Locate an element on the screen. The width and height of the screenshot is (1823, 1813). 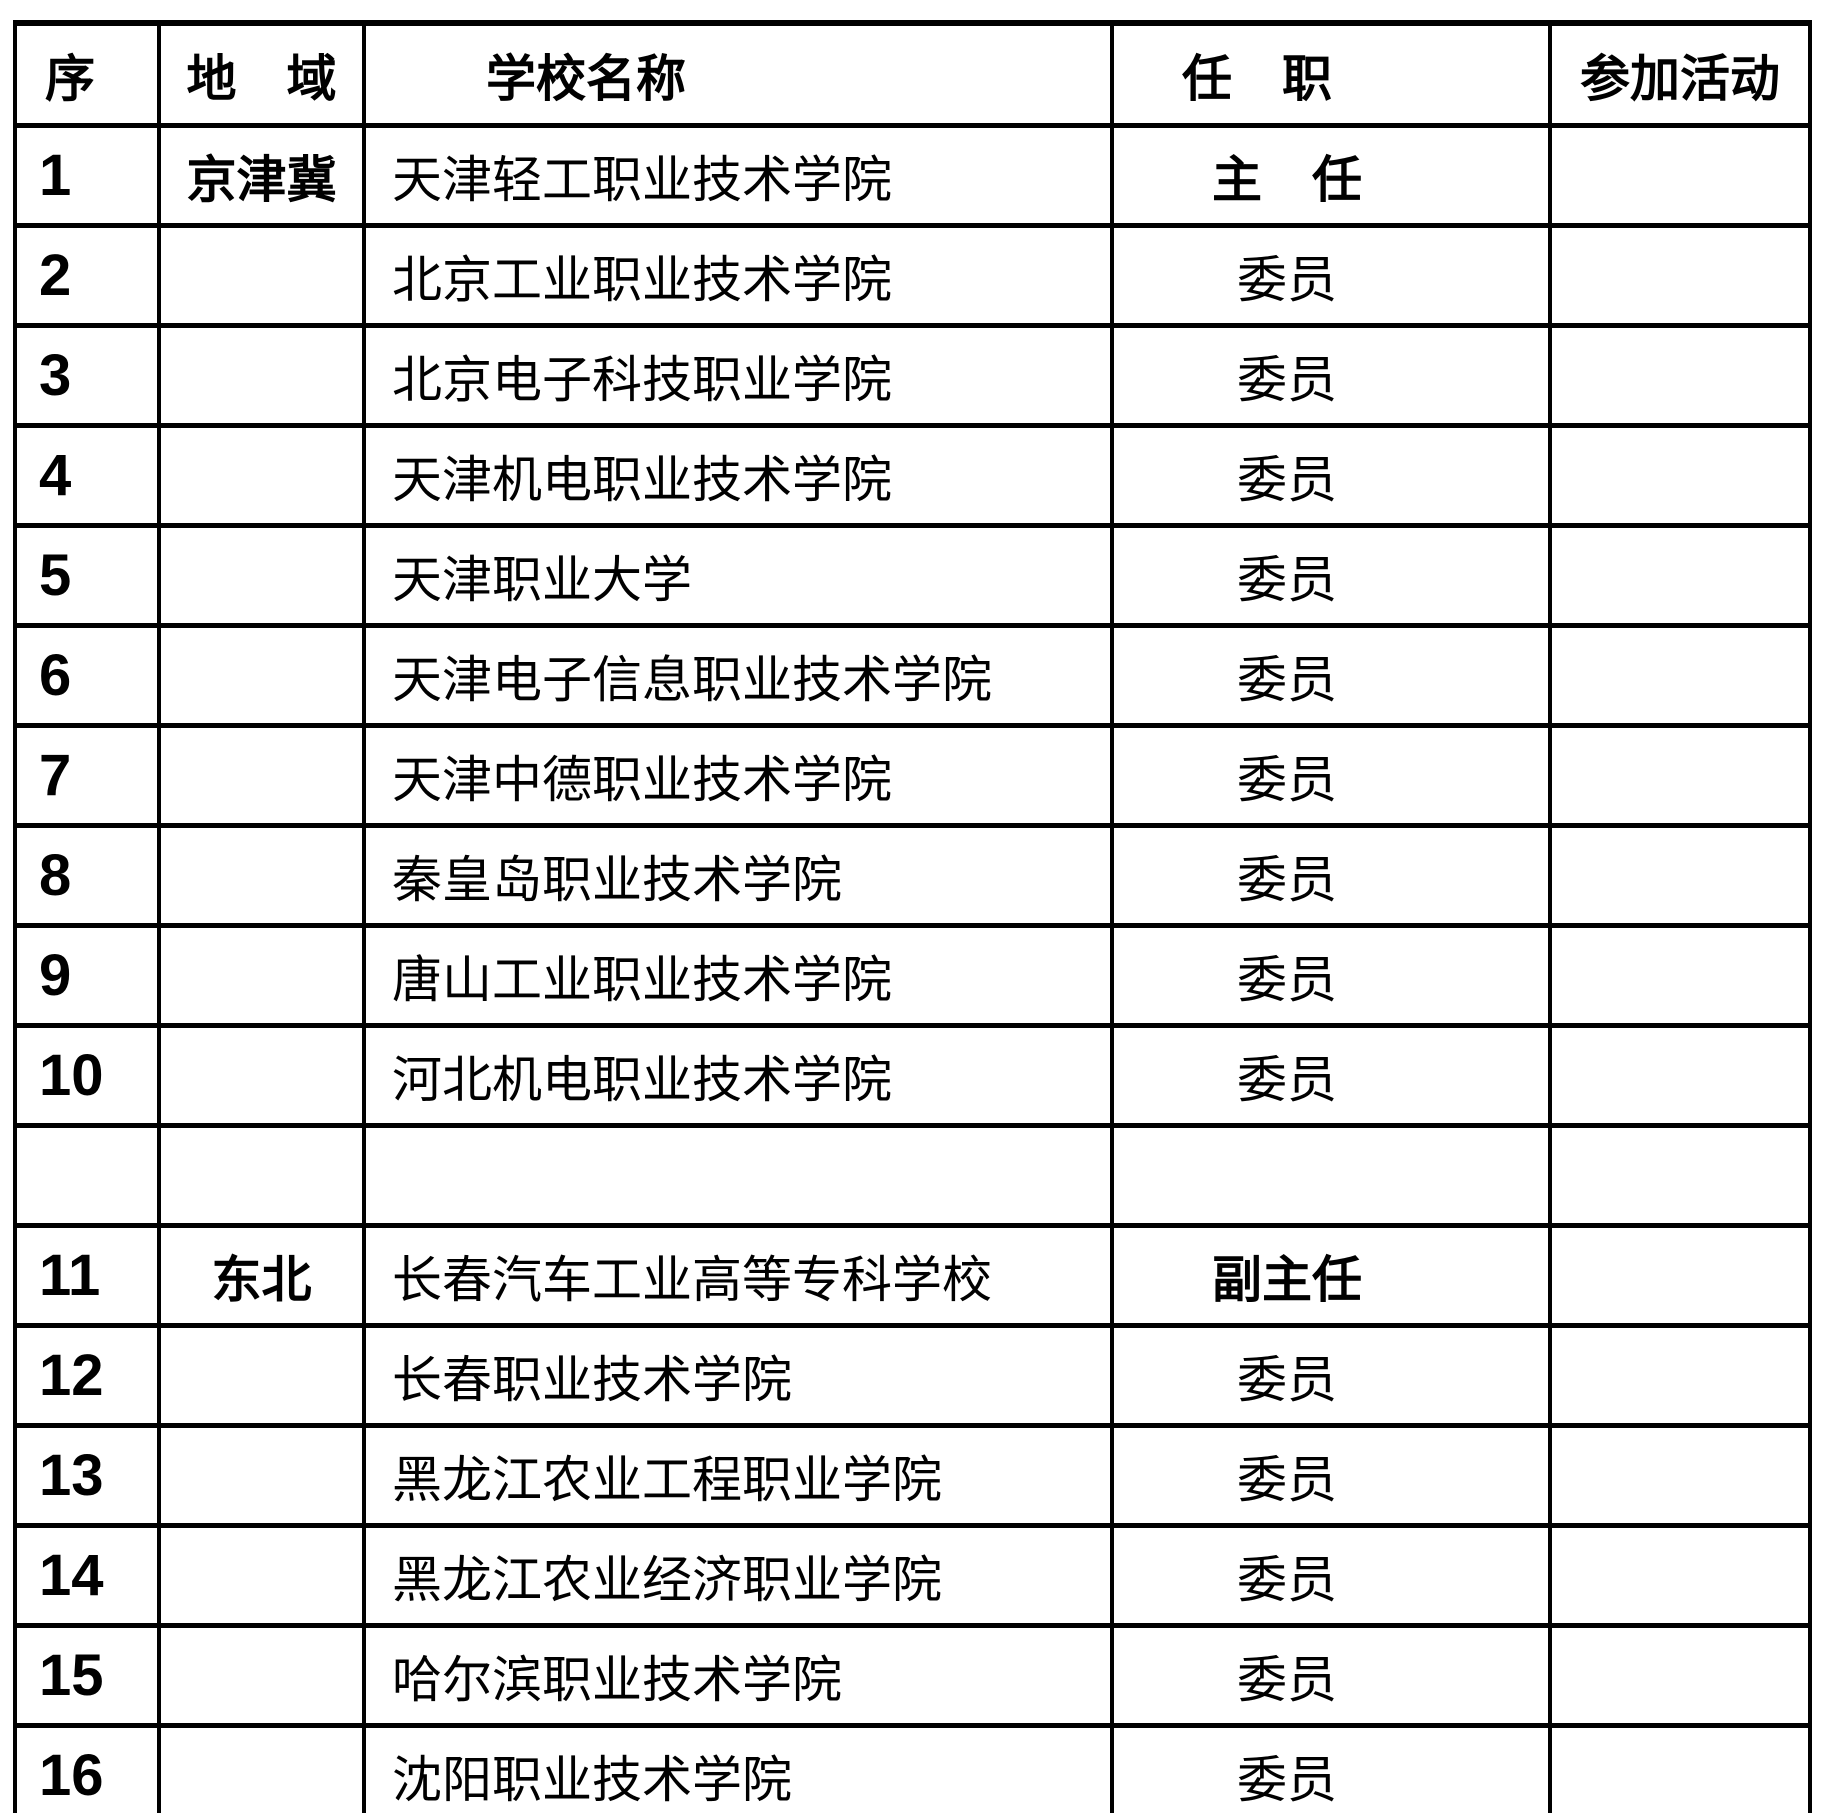
seq-cell: 5 is located at coordinates (87, 575).